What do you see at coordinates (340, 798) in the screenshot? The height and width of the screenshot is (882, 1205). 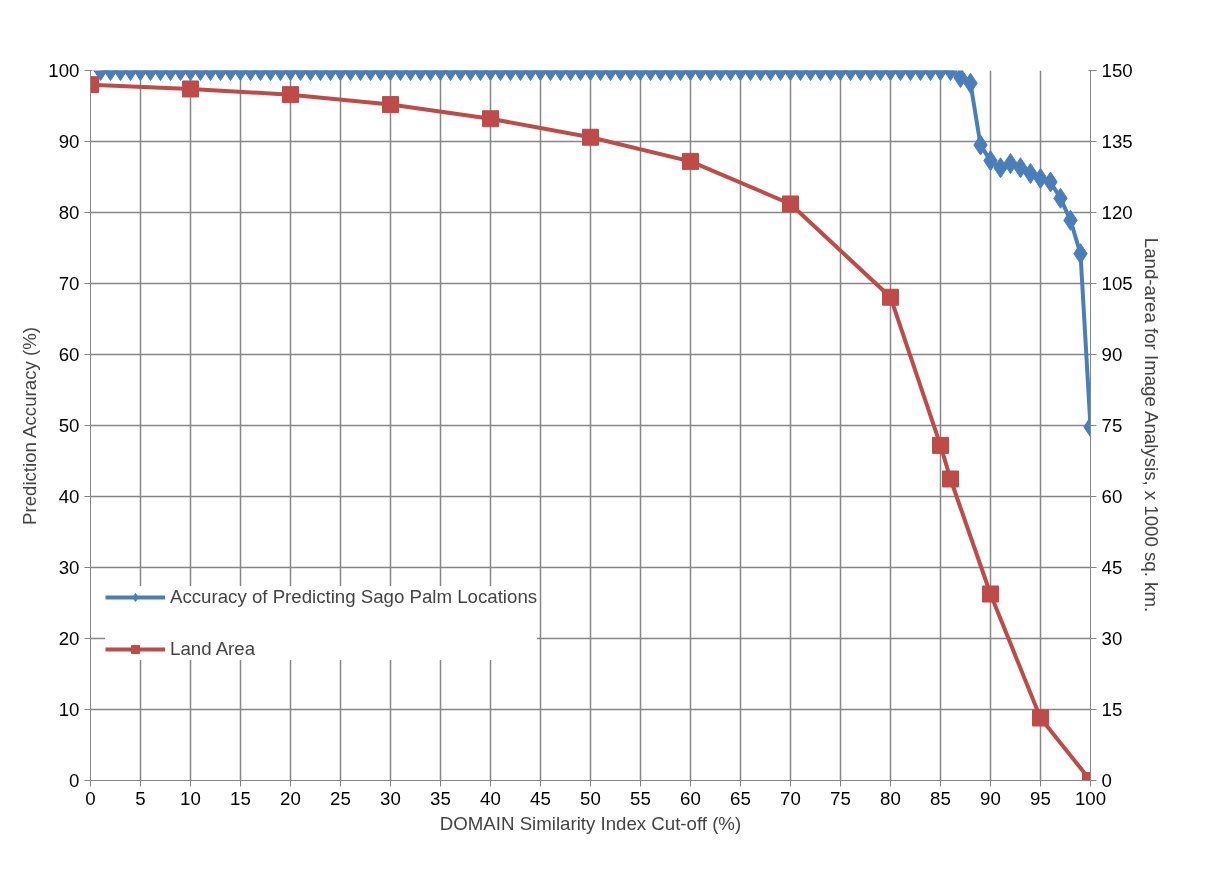 I see `x-tick-label: 25` at bounding box center [340, 798].